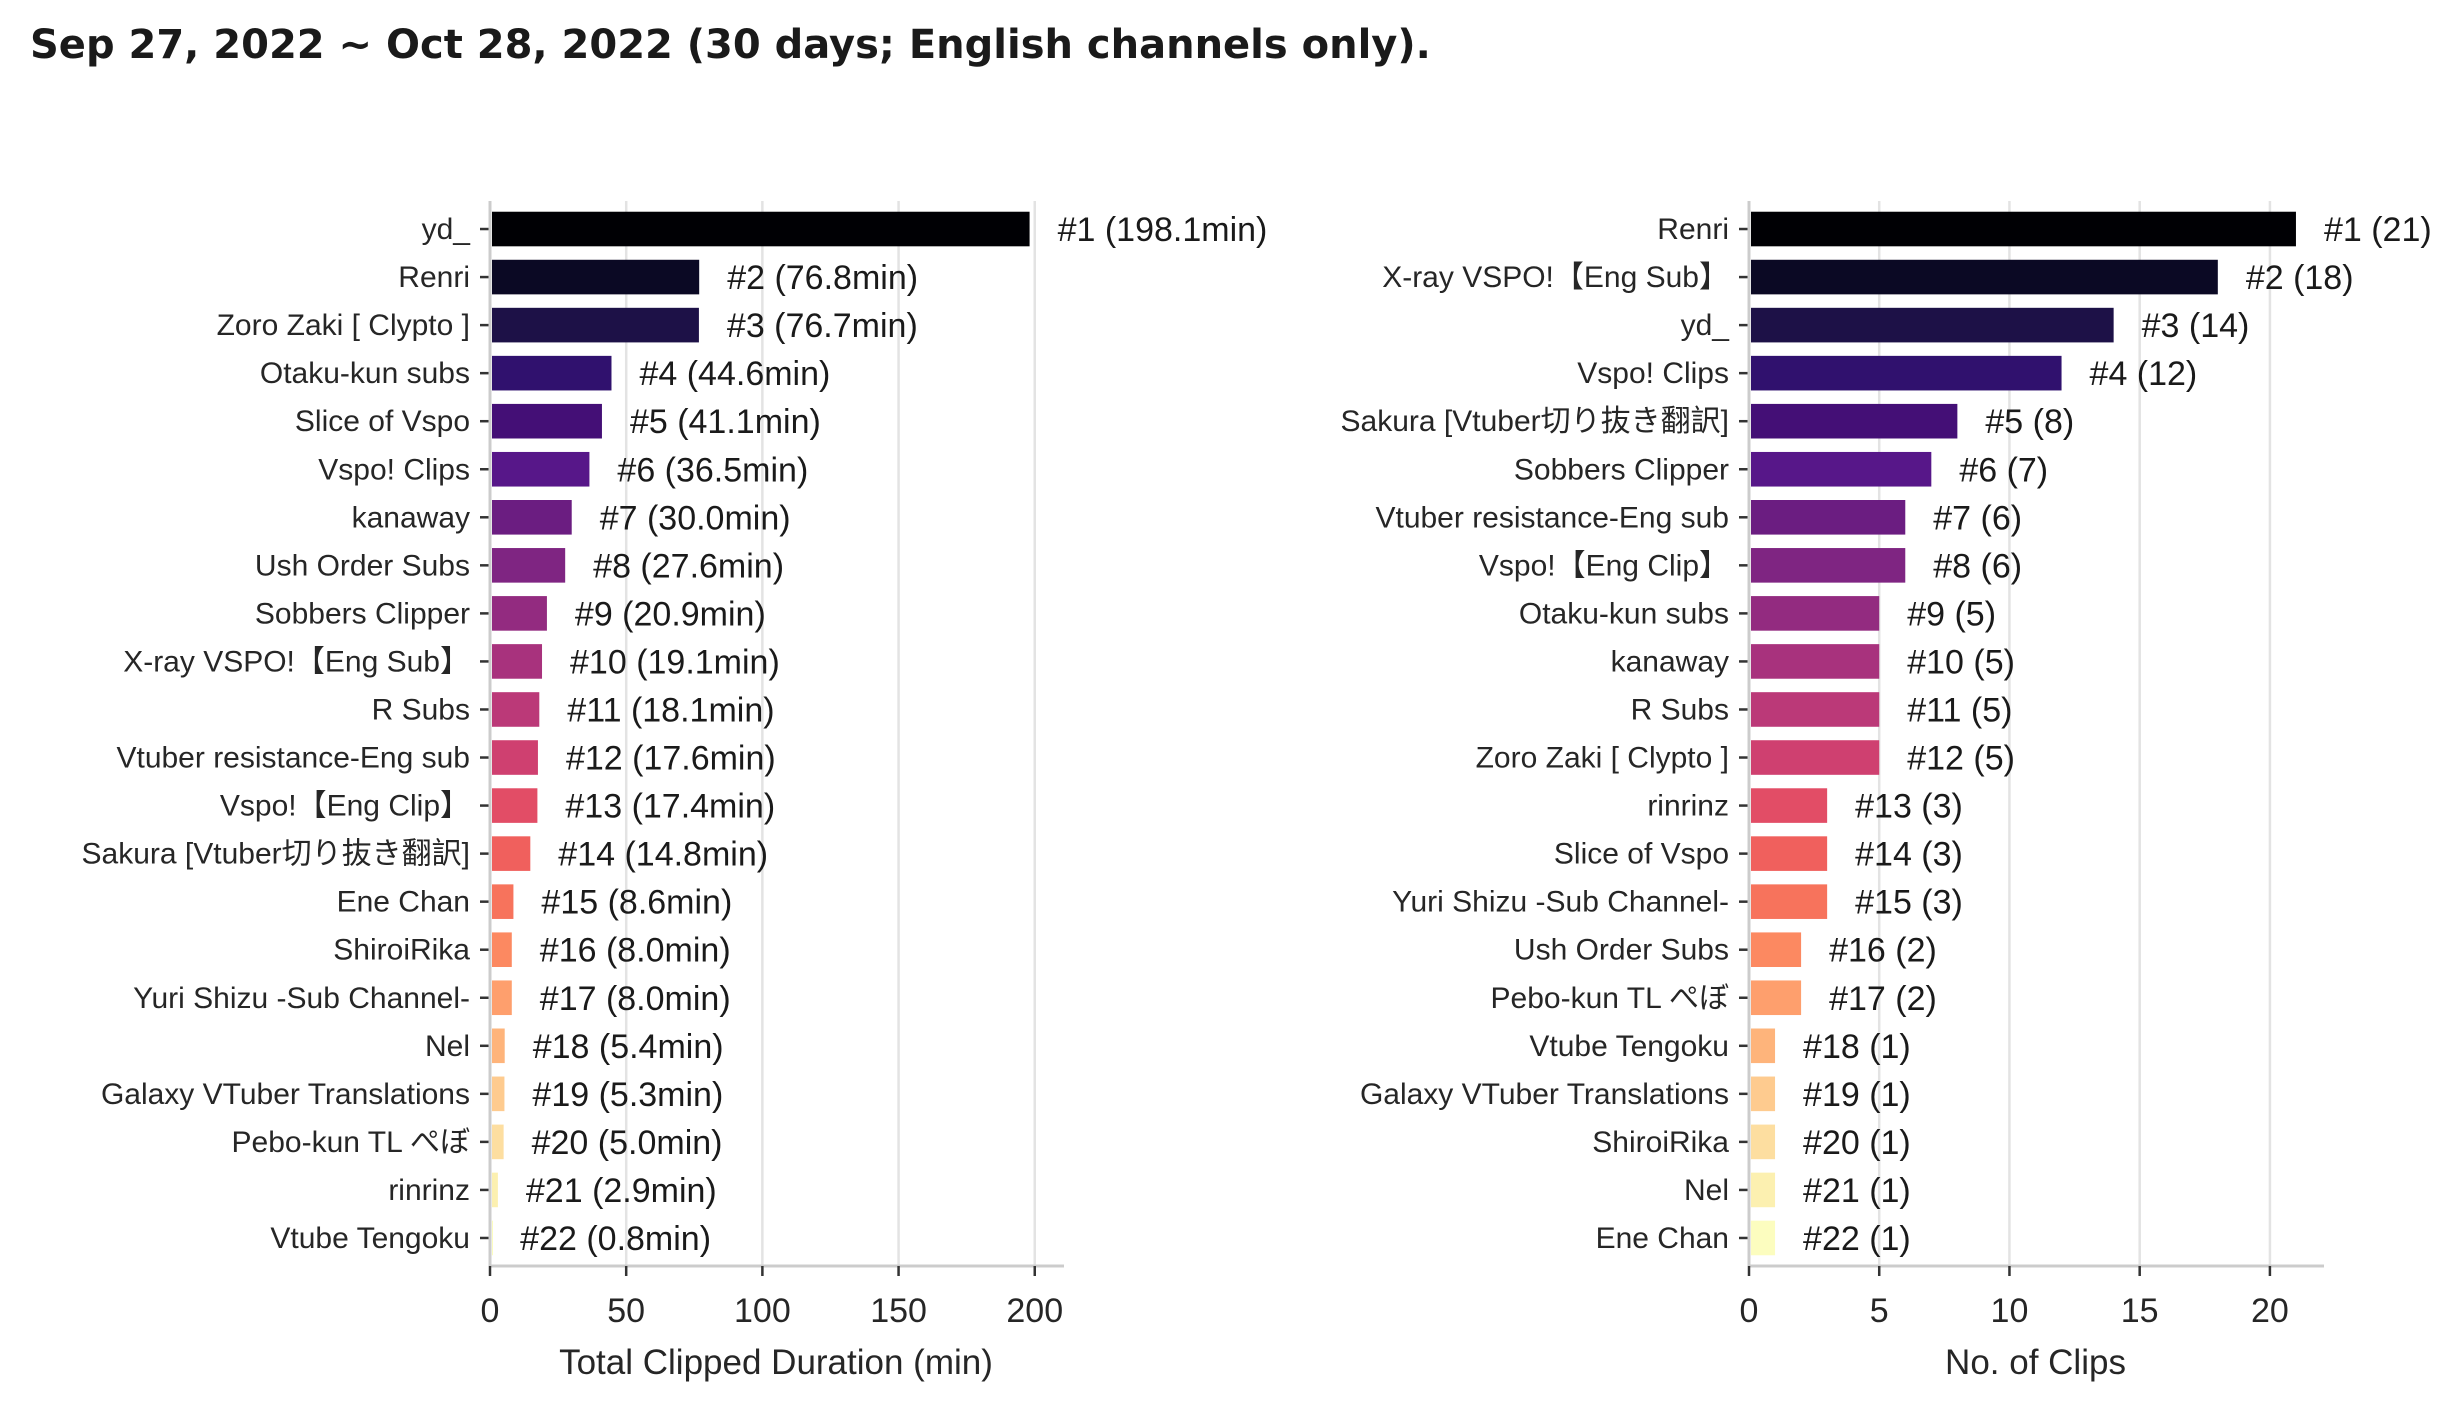  Describe the element at coordinates (1909, 855) in the screenshot. I see `data-label: #14 (3)` at that location.